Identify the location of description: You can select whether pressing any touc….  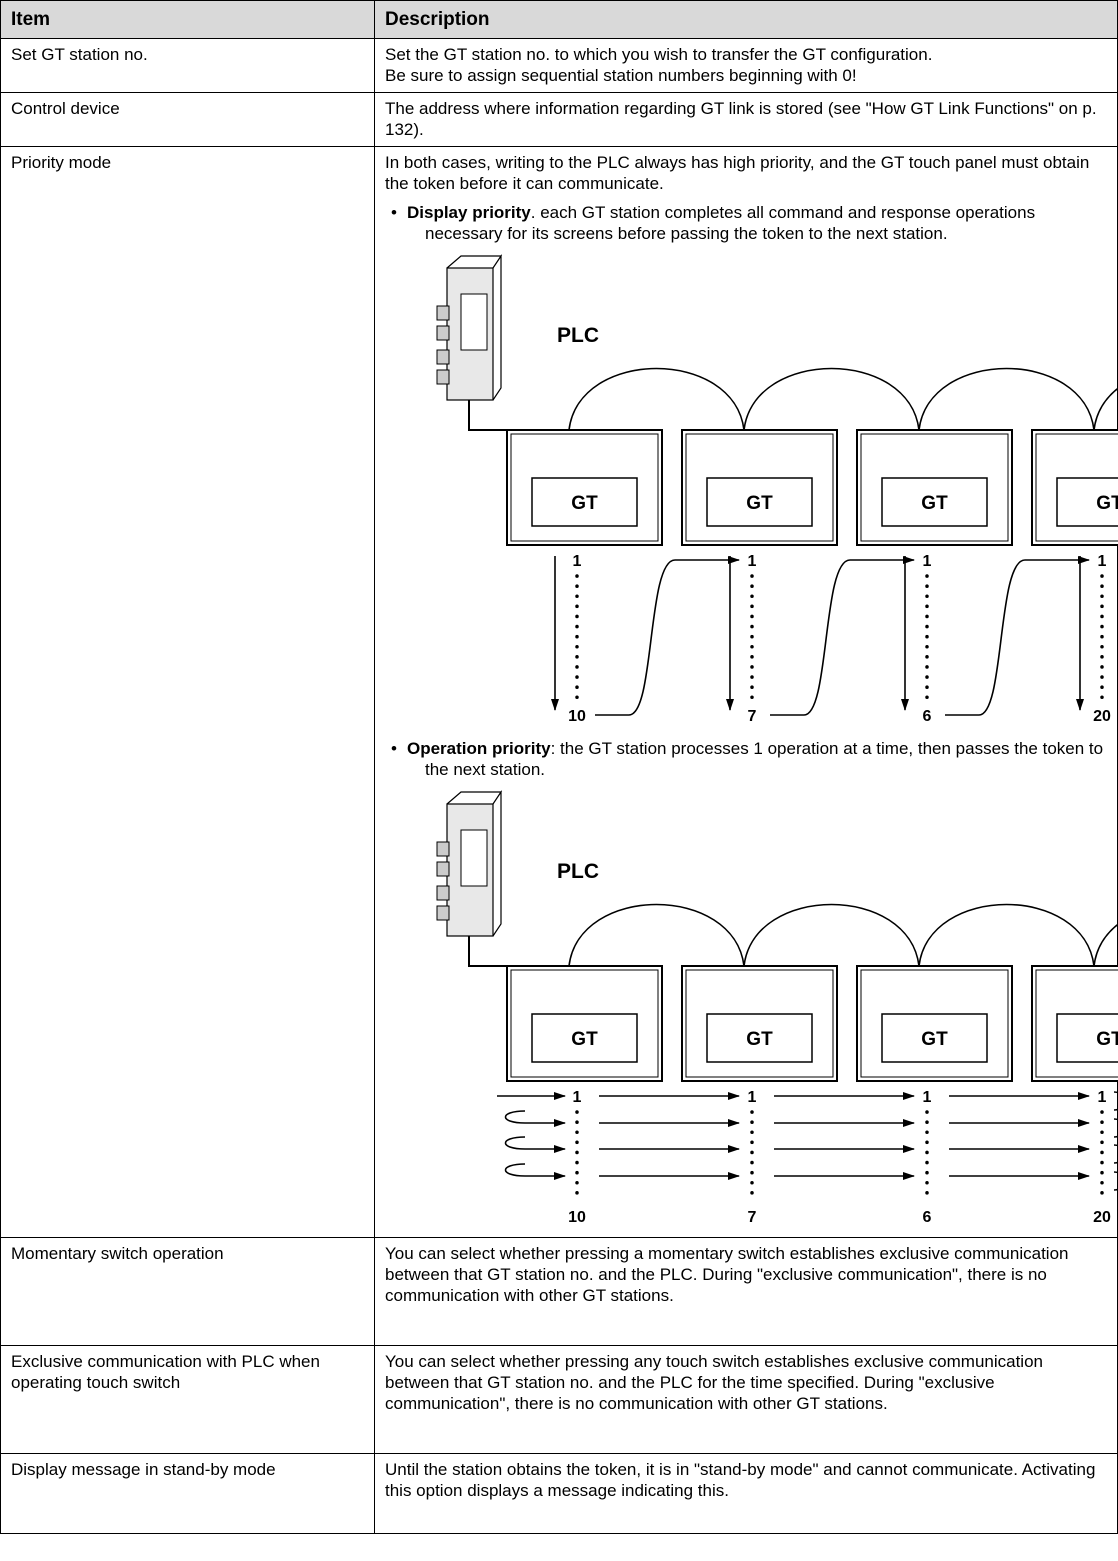
(746, 1399).